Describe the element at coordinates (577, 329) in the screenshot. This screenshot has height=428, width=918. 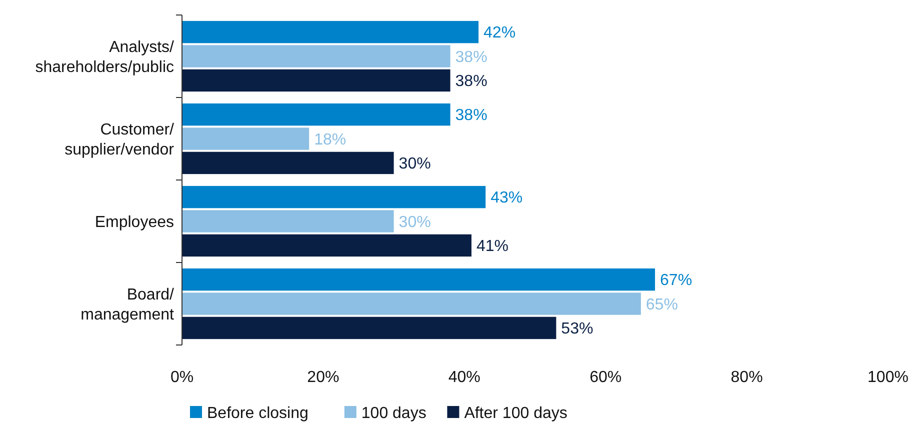
I see `data-label: 53%` at that location.